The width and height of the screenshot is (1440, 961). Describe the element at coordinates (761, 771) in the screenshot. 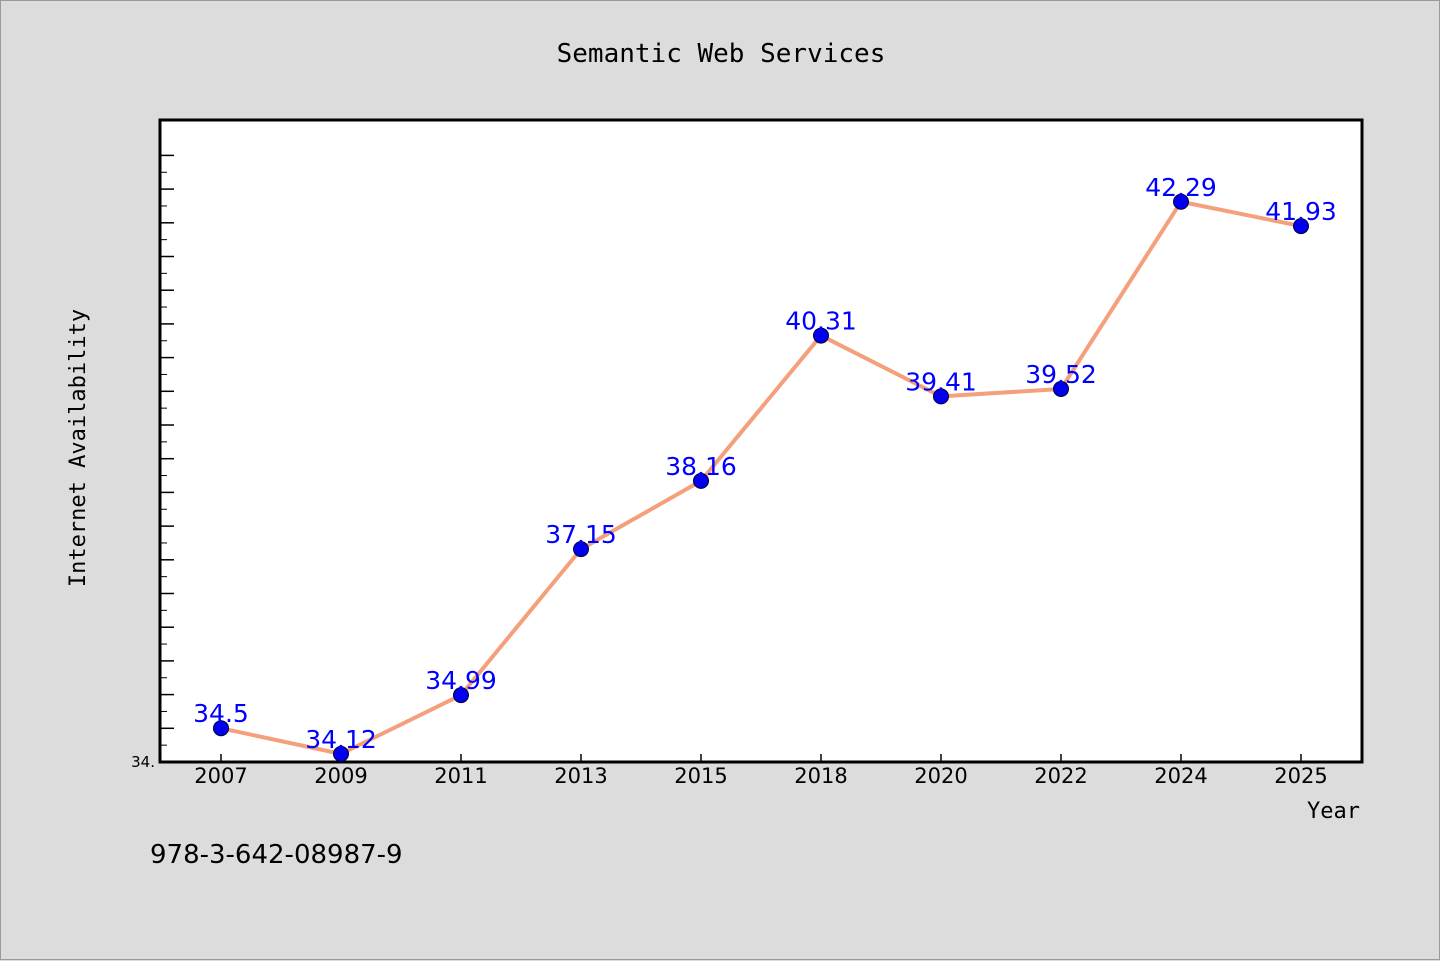

I see `x-axis-ticks: 2007 2009 2011 2013 2015 2018 2020 2022 2024 2025` at that location.